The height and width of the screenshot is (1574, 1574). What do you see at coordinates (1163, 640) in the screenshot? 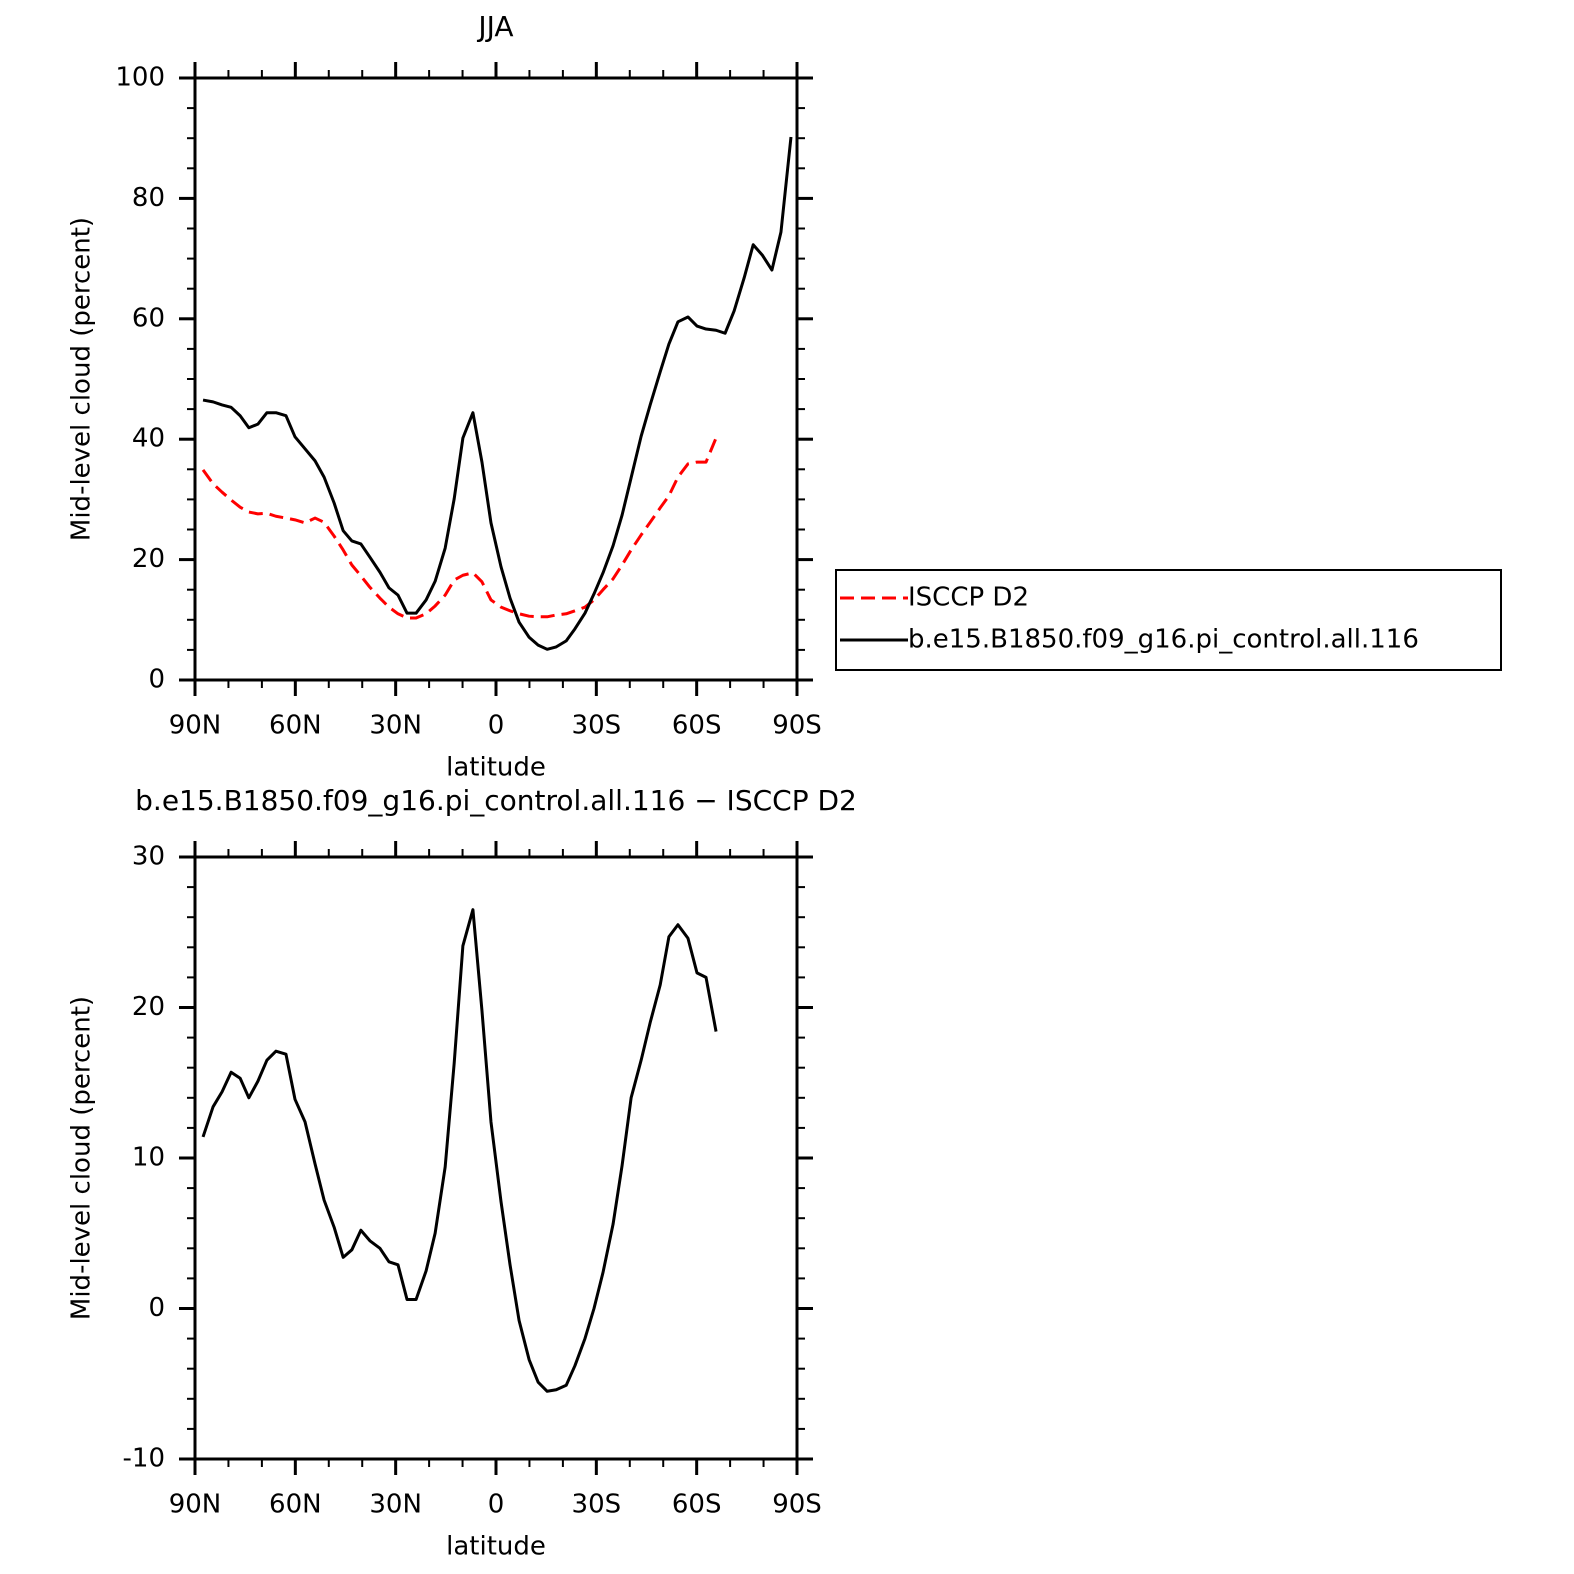
I see `legend-label: b.e15.B1850.f09_g16.pi_control.all.116` at bounding box center [1163, 640].